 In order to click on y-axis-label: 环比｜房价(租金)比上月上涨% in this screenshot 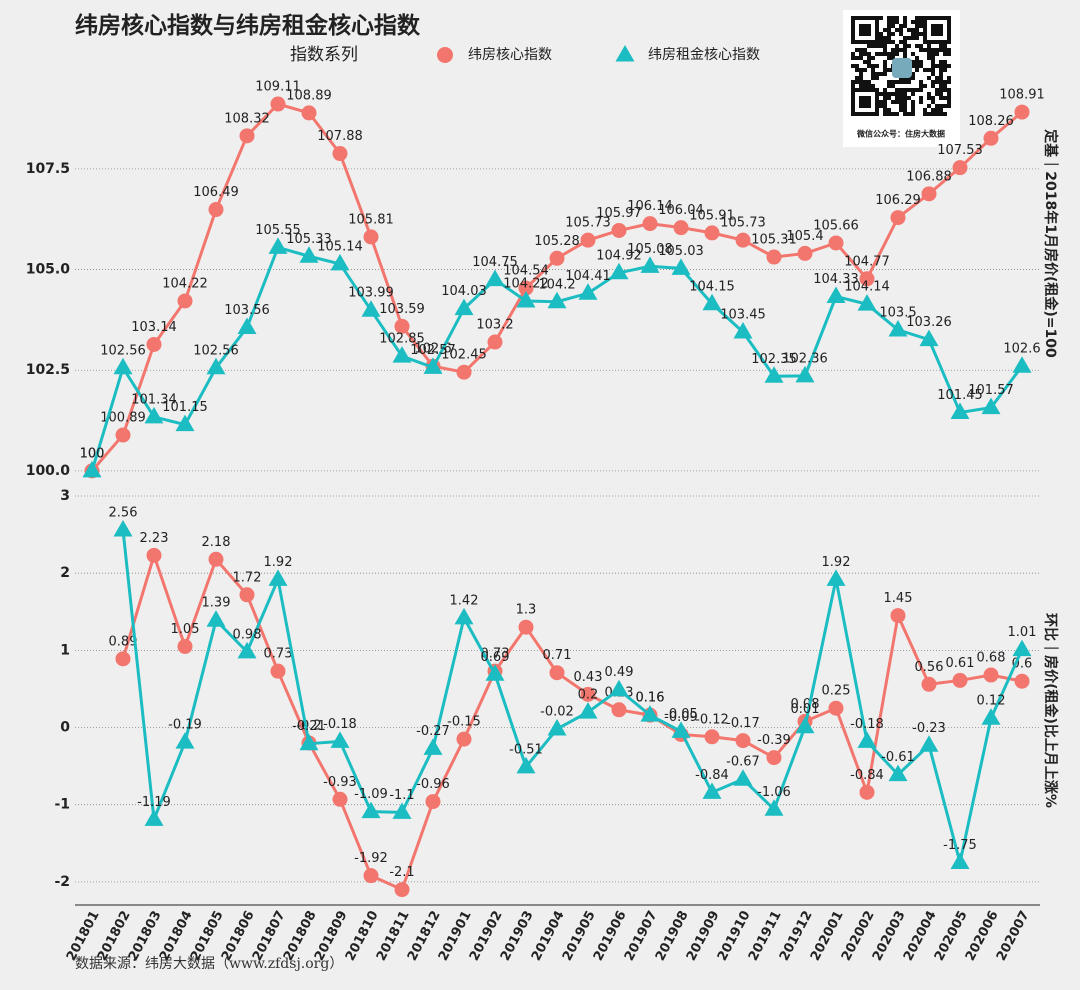, I will do `click(1050, 710)`.